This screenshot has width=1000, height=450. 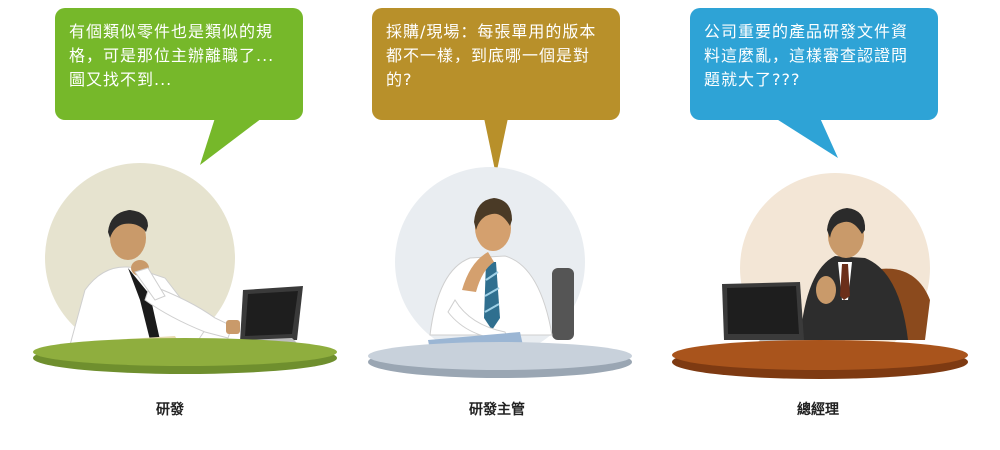 What do you see at coordinates (185, 268) in the screenshot?
I see `rd-engineer-figure` at bounding box center [185, 268].